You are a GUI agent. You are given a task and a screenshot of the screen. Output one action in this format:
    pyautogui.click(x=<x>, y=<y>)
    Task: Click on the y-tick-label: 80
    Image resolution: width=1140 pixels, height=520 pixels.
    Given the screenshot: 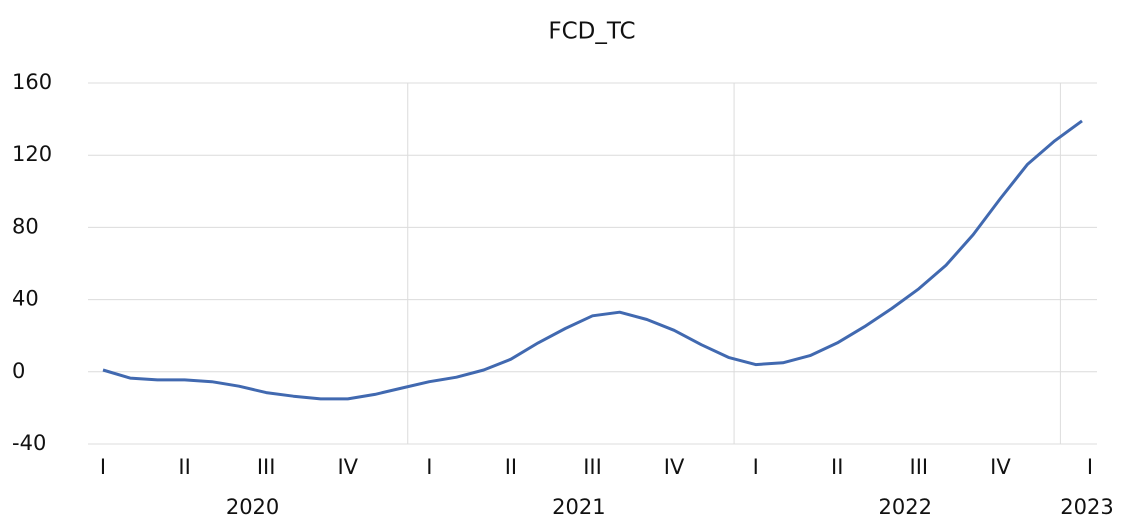 What is the action you would take?
    pyautogui.click(x=25, y=226)
    